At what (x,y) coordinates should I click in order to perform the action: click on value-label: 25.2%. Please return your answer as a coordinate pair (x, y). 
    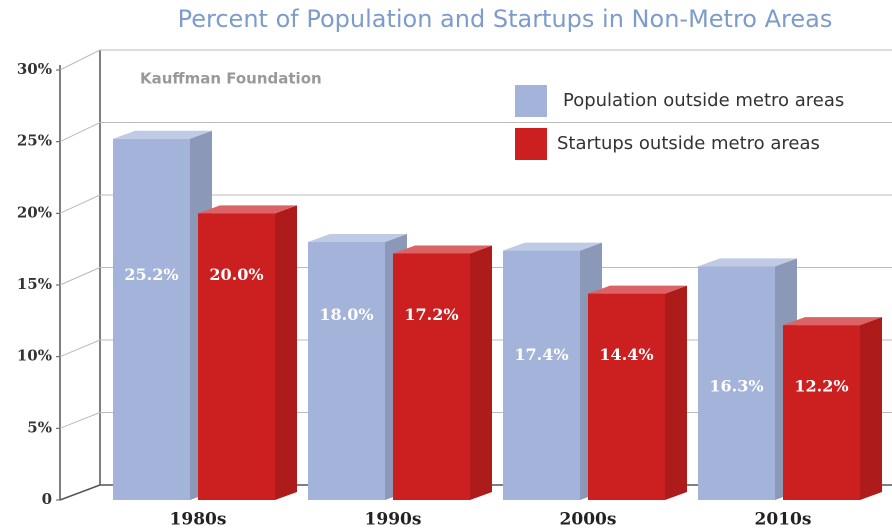
    Looking at the image, I should click on (151, 274).